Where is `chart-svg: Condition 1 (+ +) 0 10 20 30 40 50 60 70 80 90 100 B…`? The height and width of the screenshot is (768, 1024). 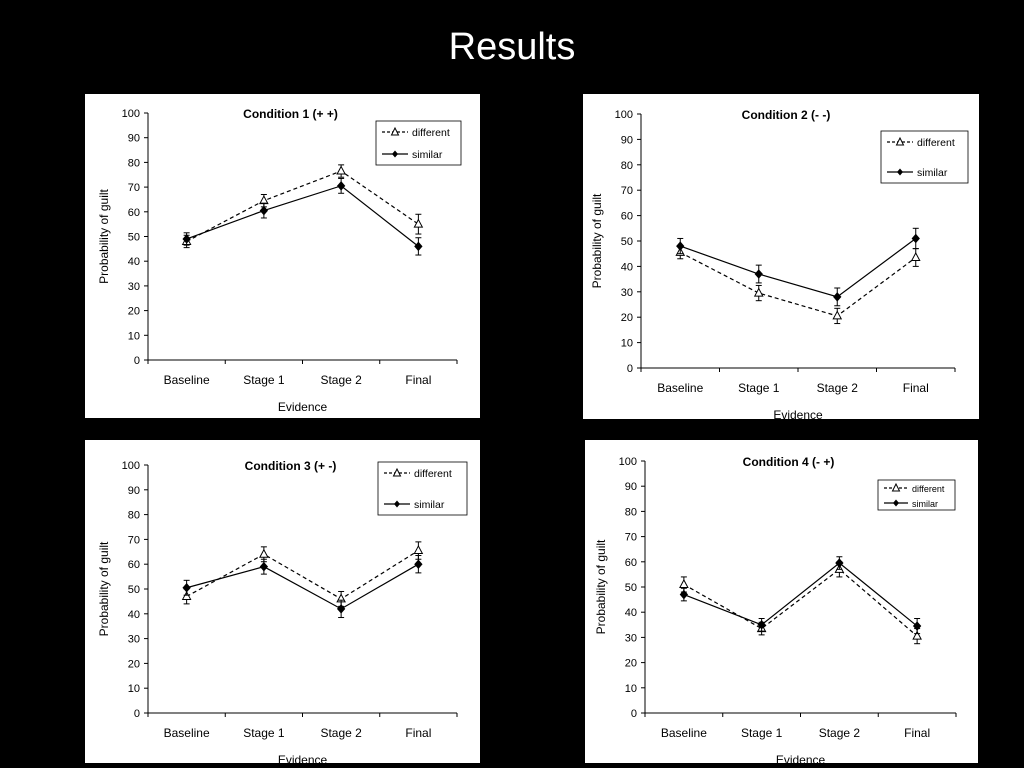
chart-svg: Condition 1 (+ +) 0 10 20 30 40 50 60 70 80 90 100 B… is located at coordinates (279, 260).